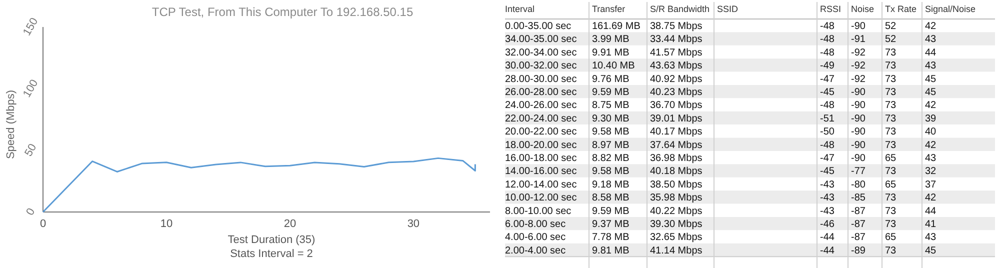 The height and width of the screenshot is (268, 1000). What do you see at coordinates (676, 224) in the screenshot?
I see `text: 39.30 Mbps` at bounding box center [676, 224].